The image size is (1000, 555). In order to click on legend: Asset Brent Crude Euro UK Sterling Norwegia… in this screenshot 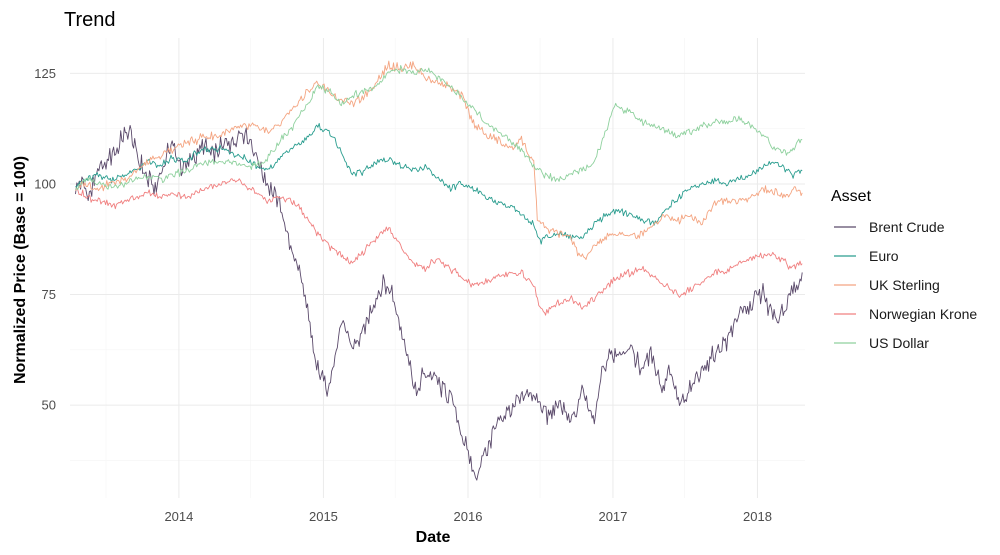, I will do `click(904, 269)`.